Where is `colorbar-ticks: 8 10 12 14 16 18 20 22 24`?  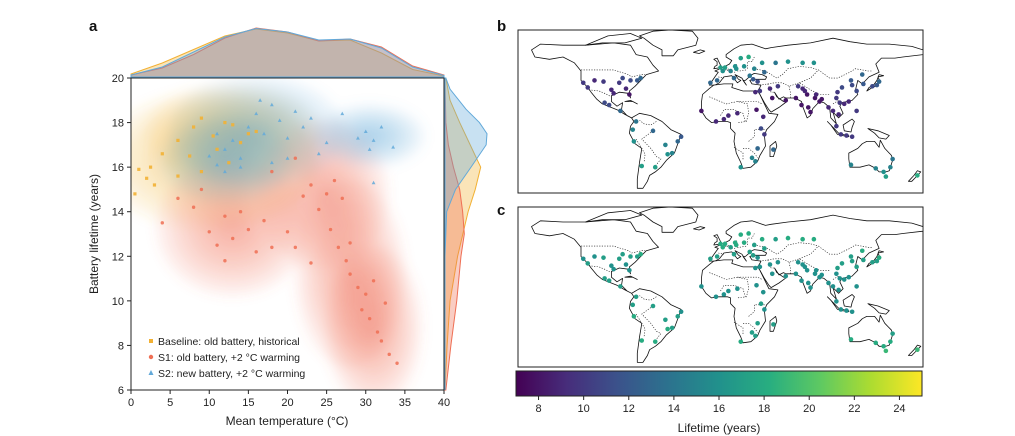
colorbar-ticks: 8 10 12 14 16 18 20 22 24 is located at coordinates (720, 405).